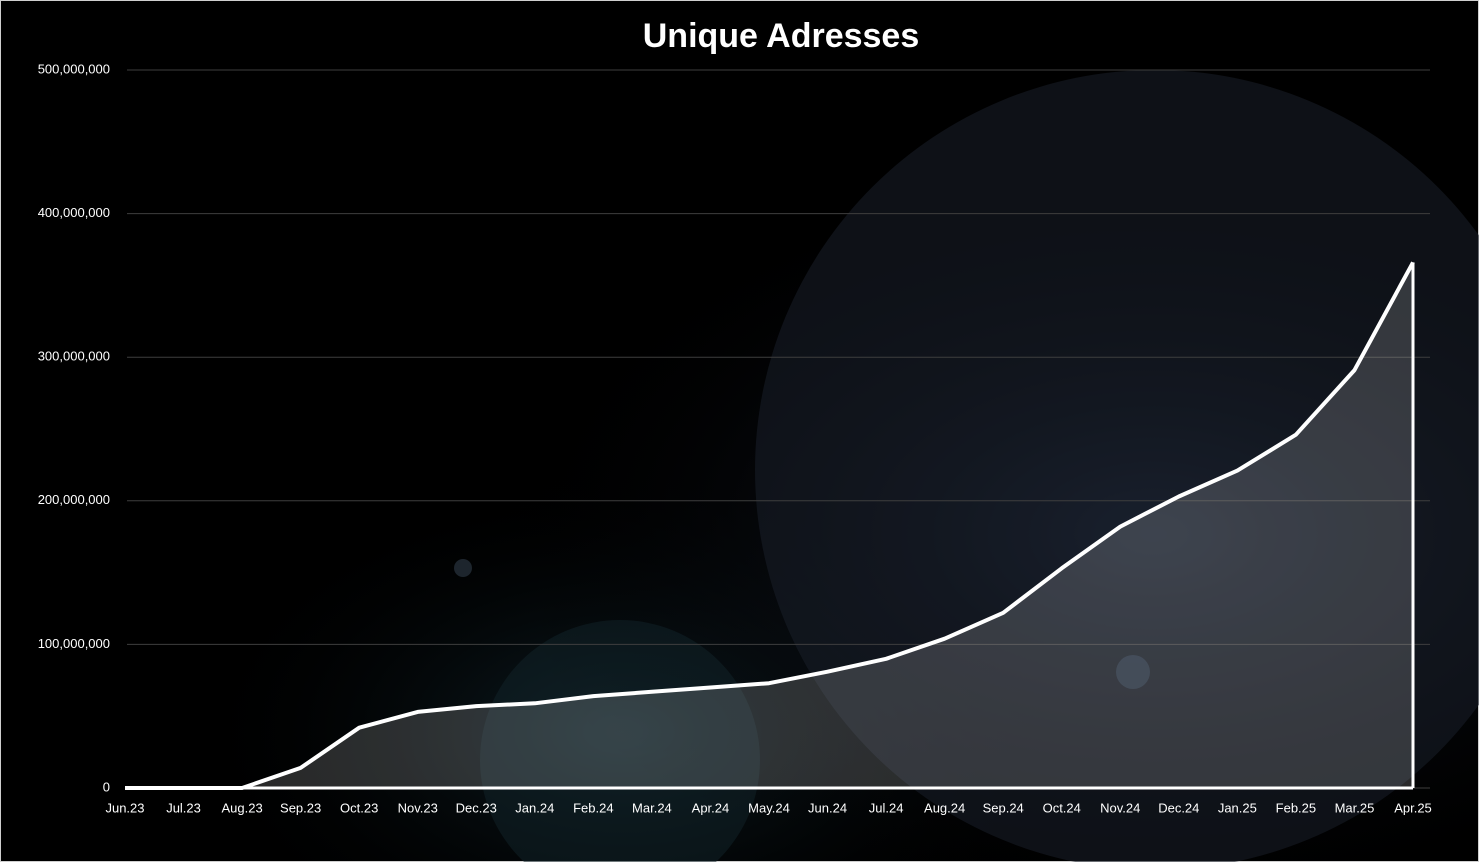 This screenshot has height=862, width=1479. Describe the element at coordinates (183, 807) in the screenshot. I see `x-tick-label: Jul.23` at that location.